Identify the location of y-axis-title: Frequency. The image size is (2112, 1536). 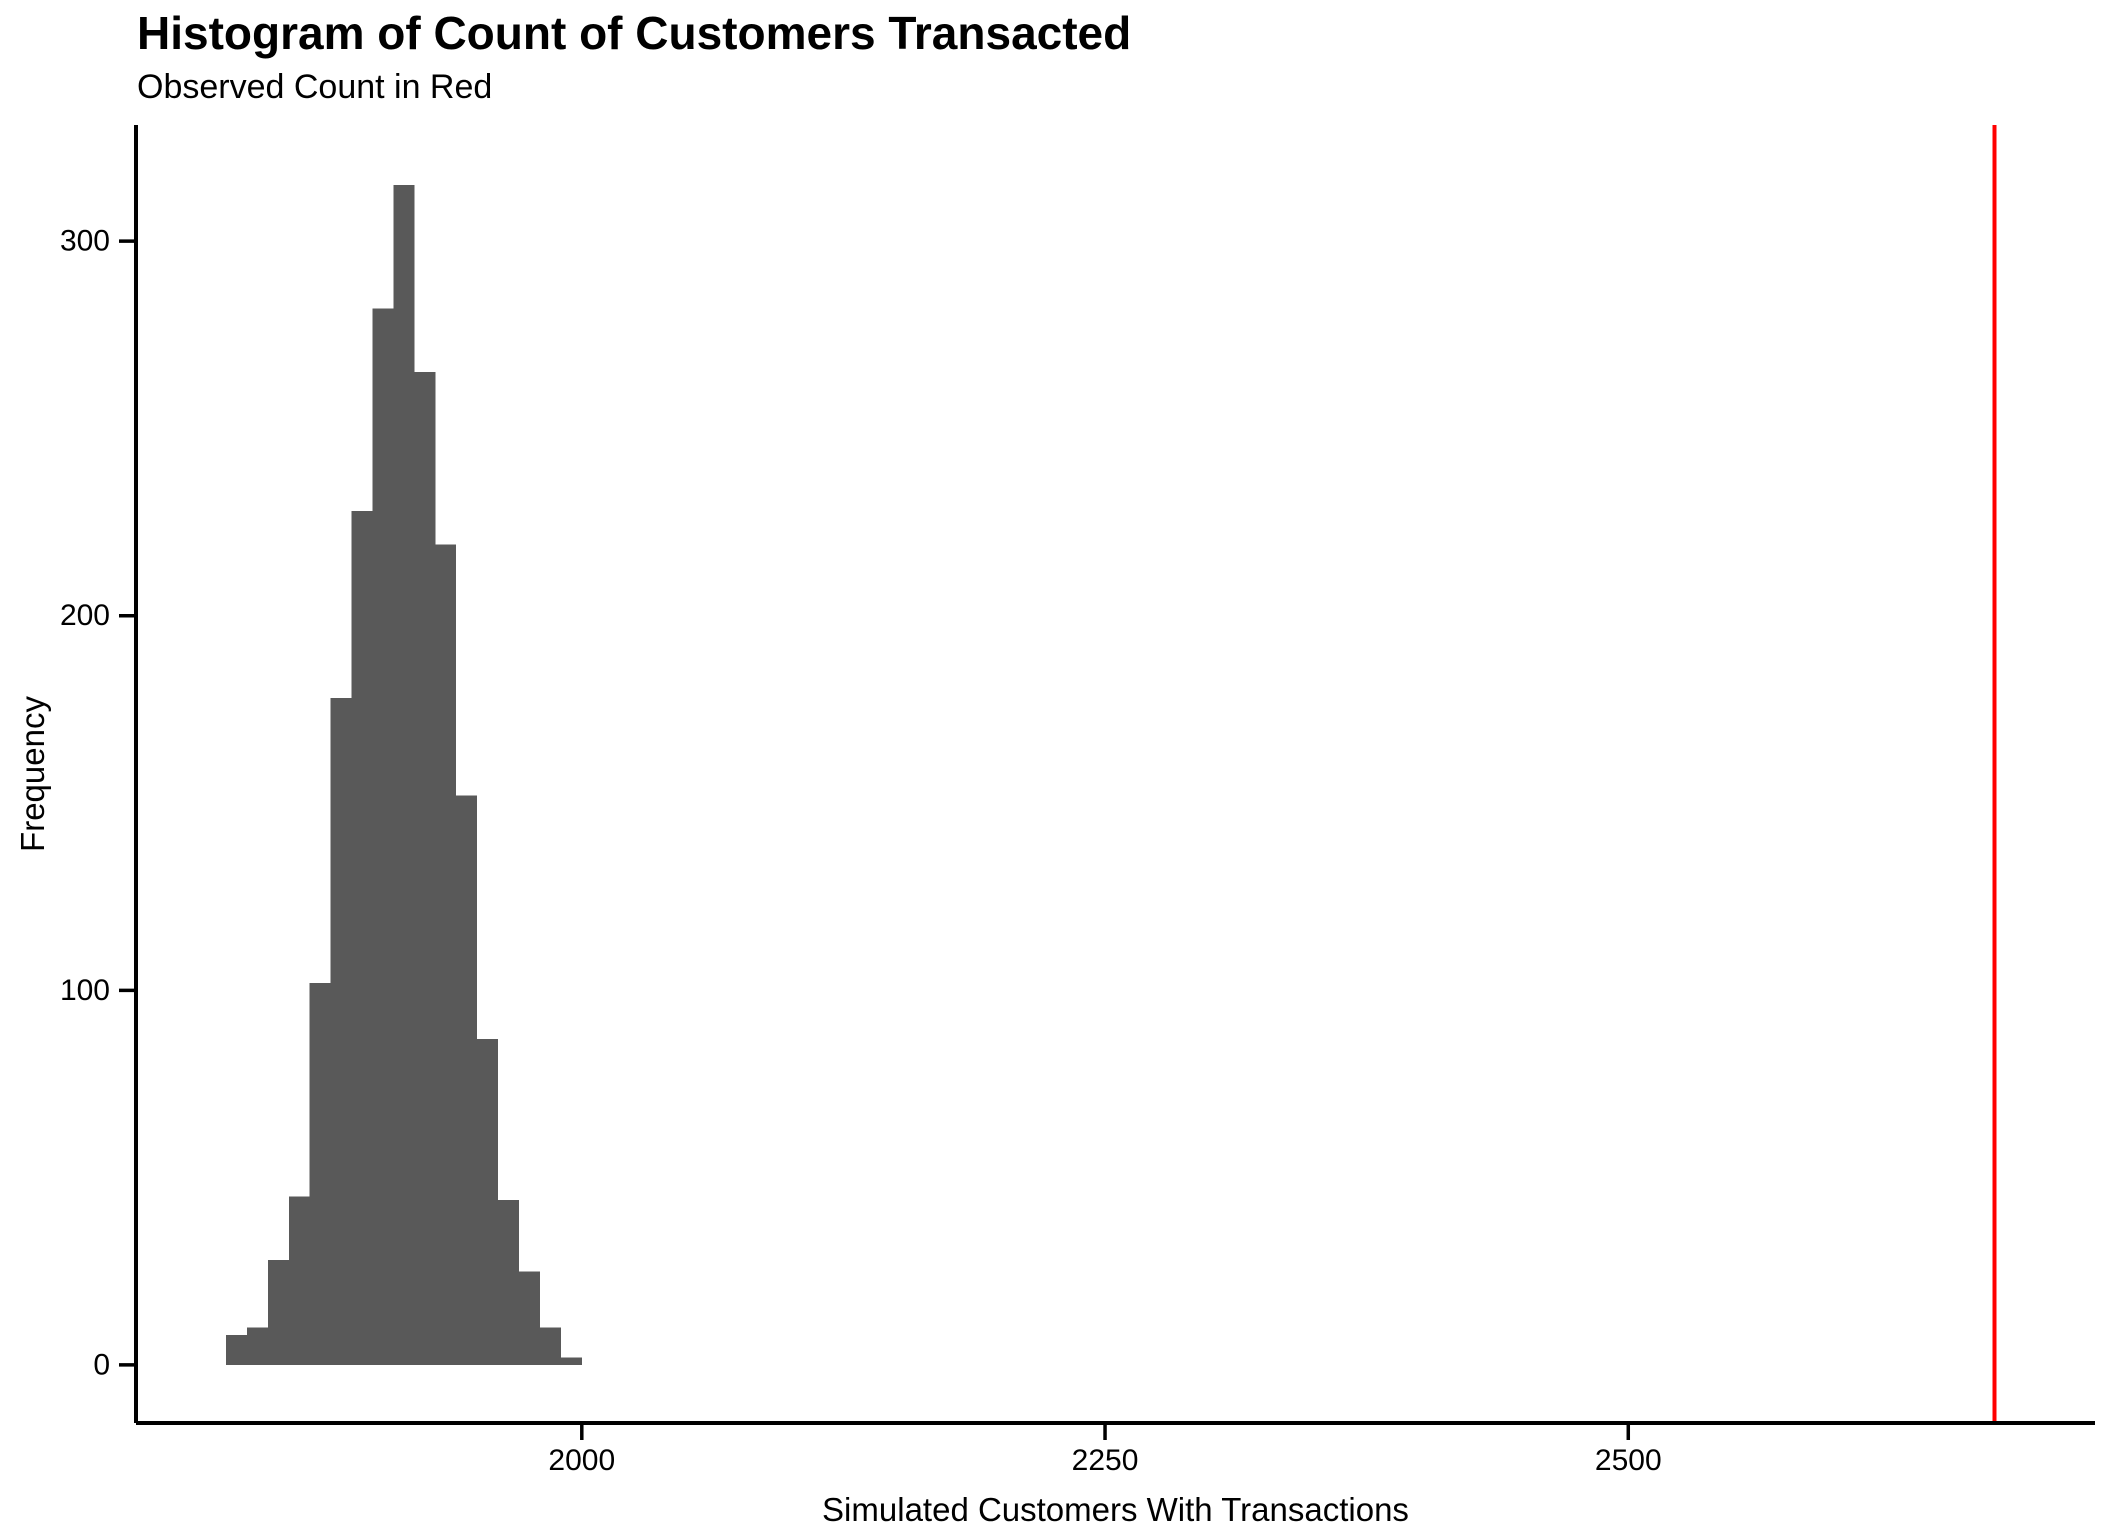
(32, 774).